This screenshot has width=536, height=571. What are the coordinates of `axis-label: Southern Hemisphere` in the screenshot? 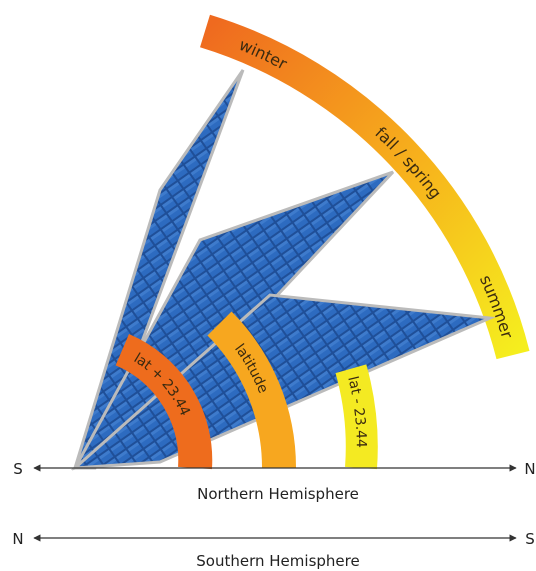 It's located at (277, 561).